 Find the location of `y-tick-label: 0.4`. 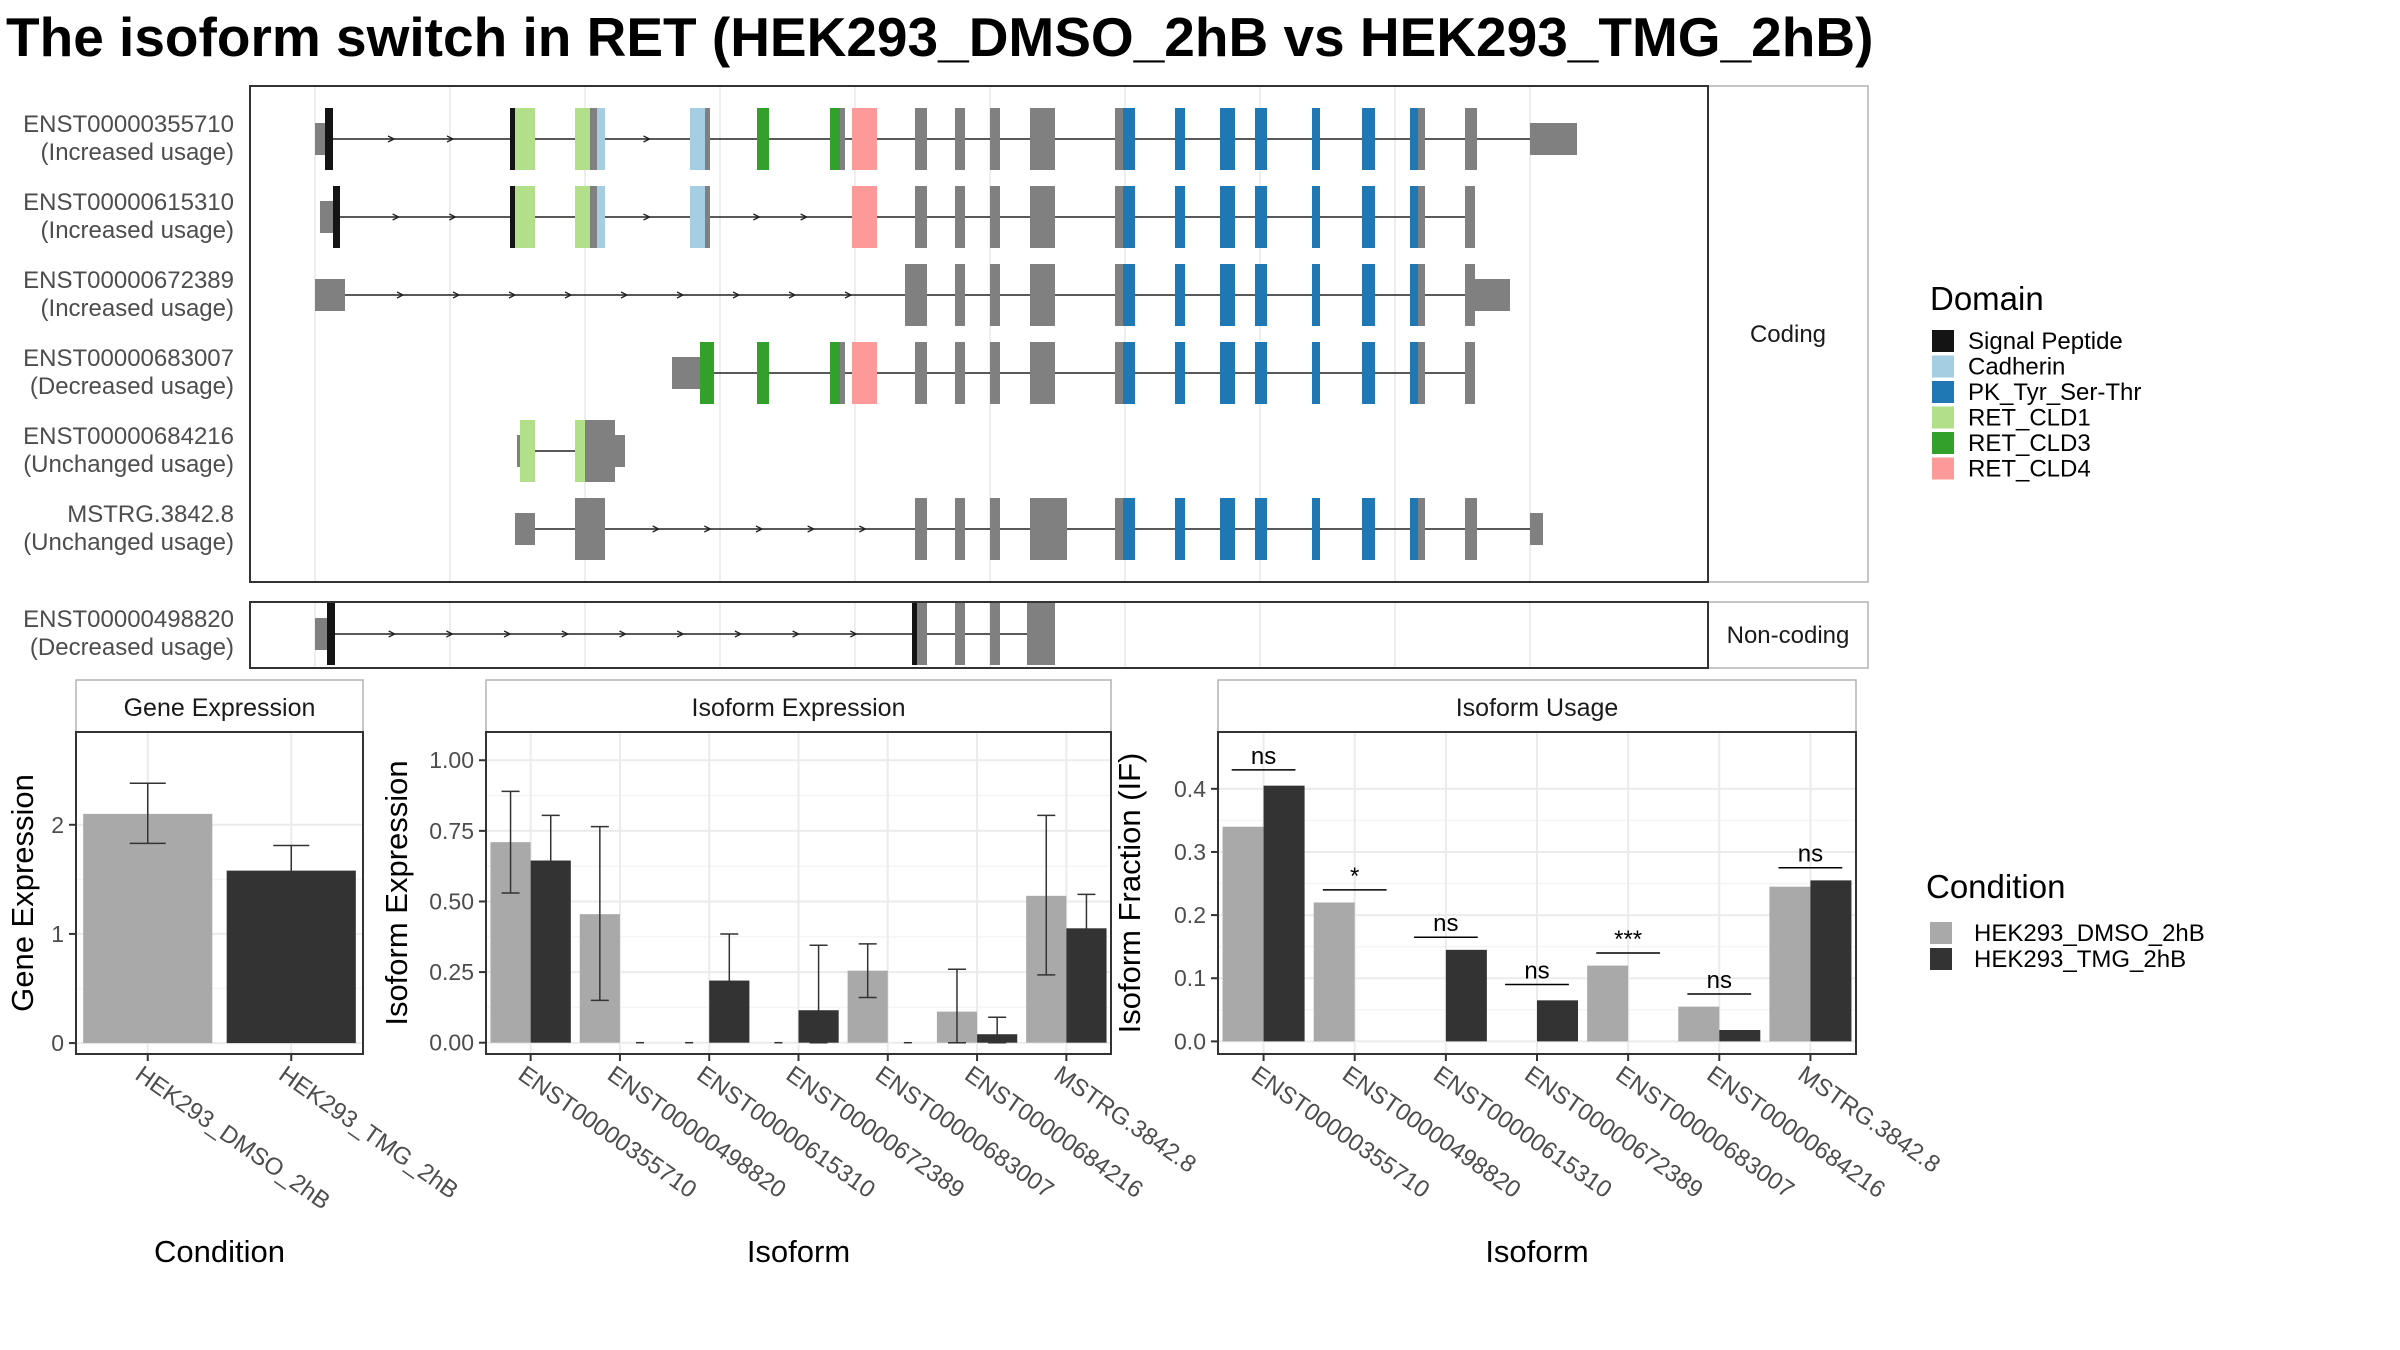

y-tick-label: 0.4 is located at coordinates (1190, 789).